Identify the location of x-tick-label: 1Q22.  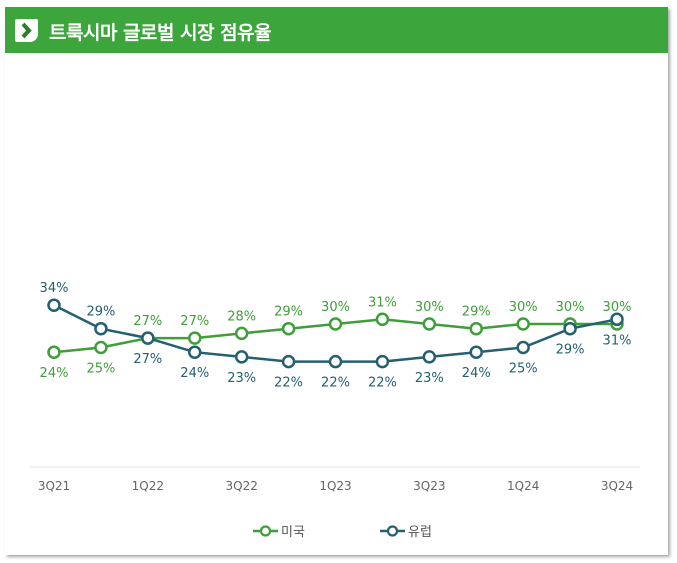
(148, 486).